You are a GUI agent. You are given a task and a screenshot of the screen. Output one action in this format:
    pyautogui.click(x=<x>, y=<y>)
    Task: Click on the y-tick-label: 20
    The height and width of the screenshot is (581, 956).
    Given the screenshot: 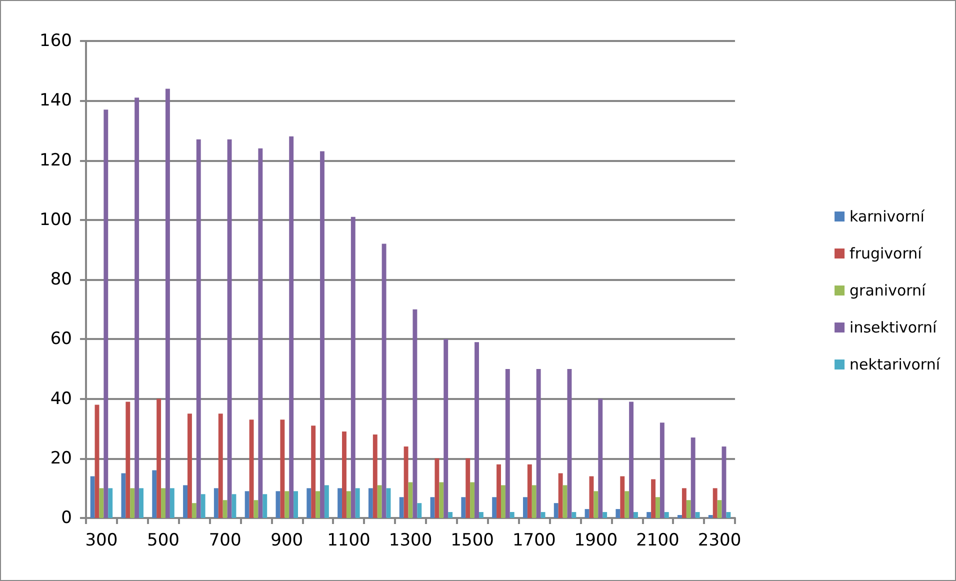 What is the action you would take?
    pyautogui.click(x=61, y=458)
    